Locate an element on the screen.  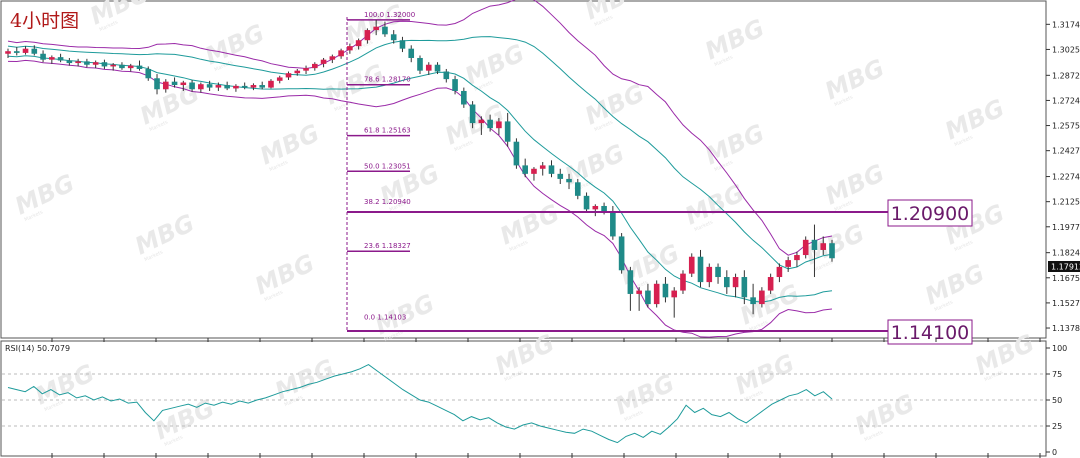
price-tick-label: 1.31740 is located at coordinates (1066, 24).